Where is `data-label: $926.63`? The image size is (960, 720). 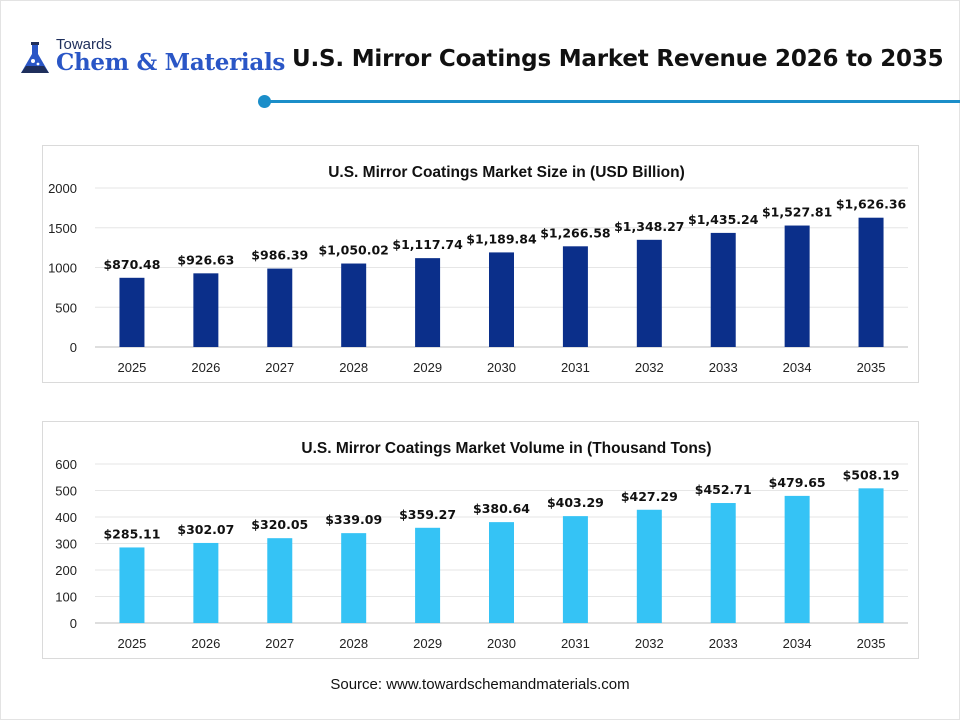
data-label: $926.63 is located at coordinates (205, 259).